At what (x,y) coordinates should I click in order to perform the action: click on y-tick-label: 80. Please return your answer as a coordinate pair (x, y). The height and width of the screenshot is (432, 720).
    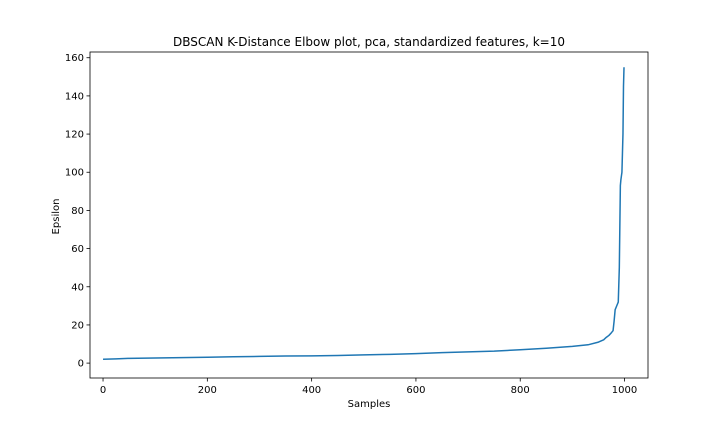
    Looking at the image, I should click on (77, 211).